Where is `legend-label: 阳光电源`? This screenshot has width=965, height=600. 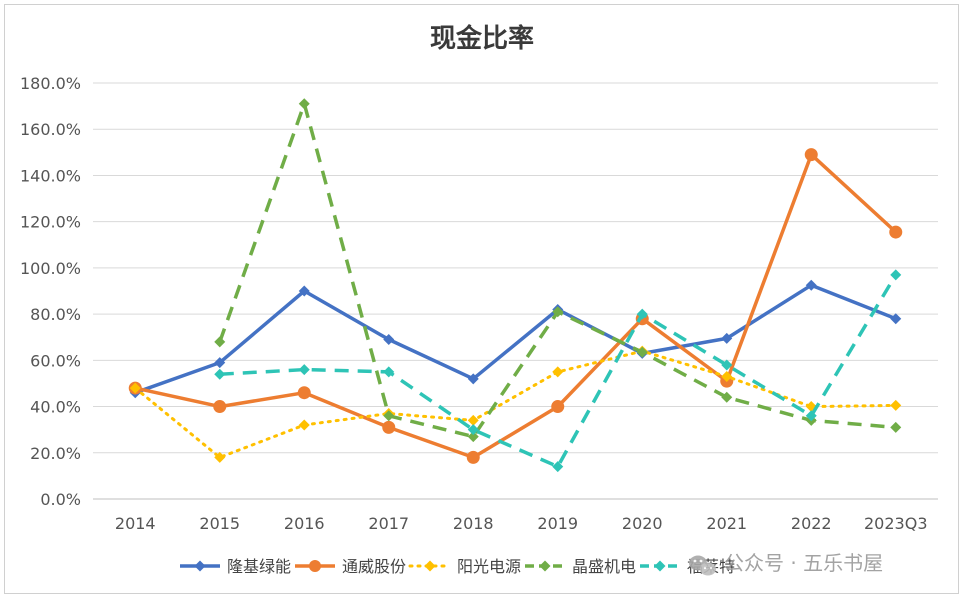 legend-label: 阳光电源 is located at coordinates (489, 566).